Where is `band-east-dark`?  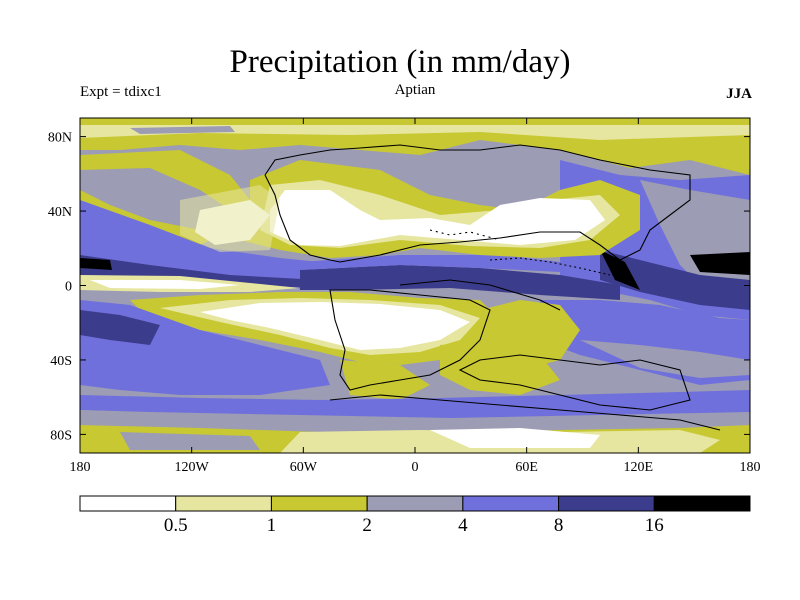 band-east-dark is located at coordinates (675, 280).